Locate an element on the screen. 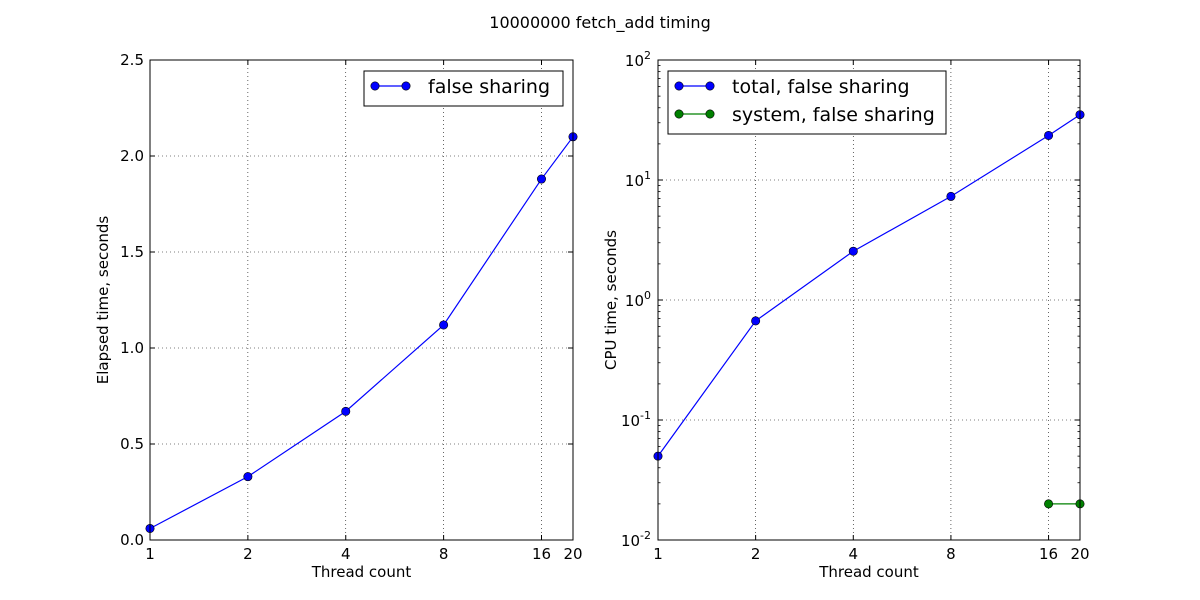 Image resolution: width=1200 pixels, height=600 pixels. y-tick-label: 1.5 is located at coordinates (132, 252).